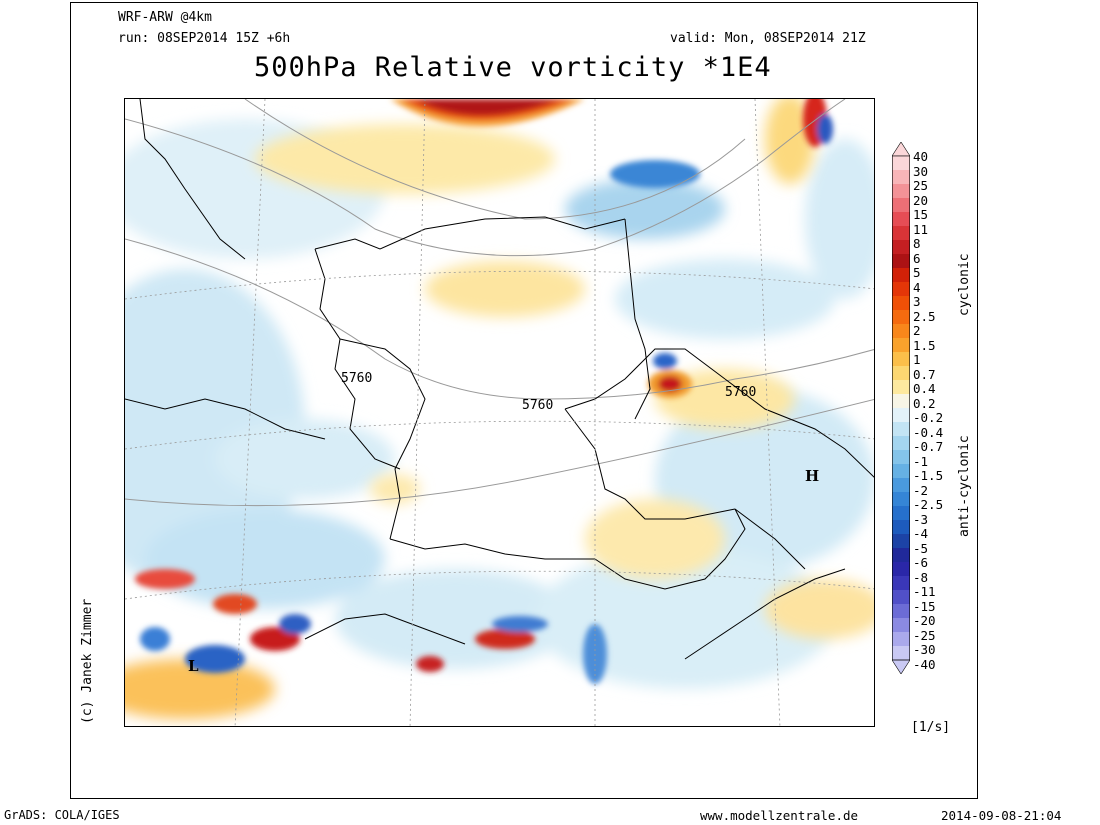 The image size is (1100, 825). What do you see at coordinates (921, 215) in the screenshot?
I see `legend-tick-label: 15` at bounding box center [921, 215].